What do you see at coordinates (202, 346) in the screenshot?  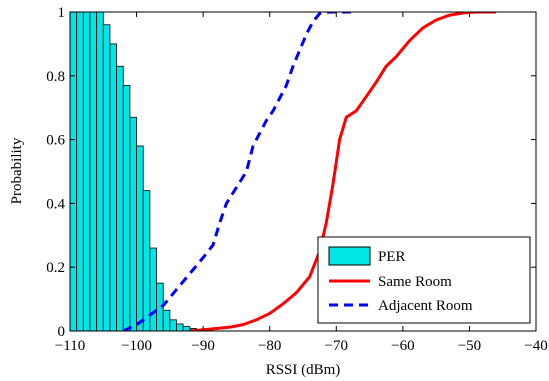 I see `x-tick-label: −90` at bounding box center [202, 346].